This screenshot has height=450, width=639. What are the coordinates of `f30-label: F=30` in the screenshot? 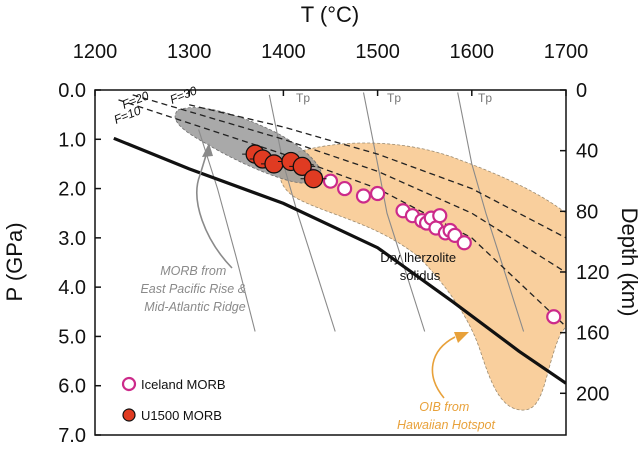 It's located at (183, 94).